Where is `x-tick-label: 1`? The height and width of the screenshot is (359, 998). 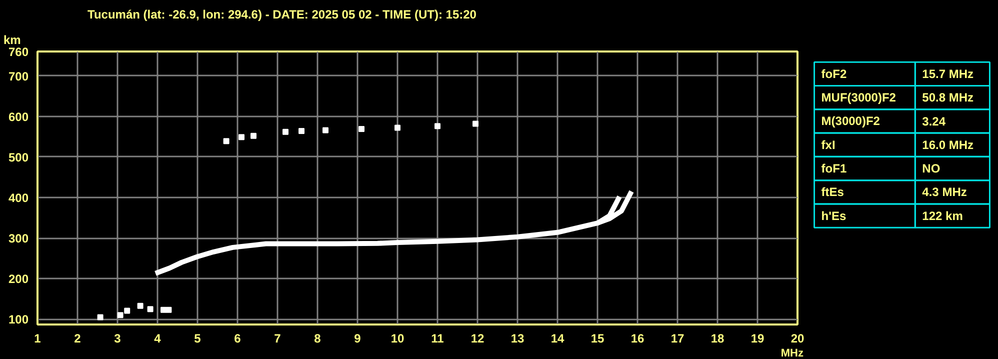 x-tick-label: 1 is located at coordinates (38, 339).